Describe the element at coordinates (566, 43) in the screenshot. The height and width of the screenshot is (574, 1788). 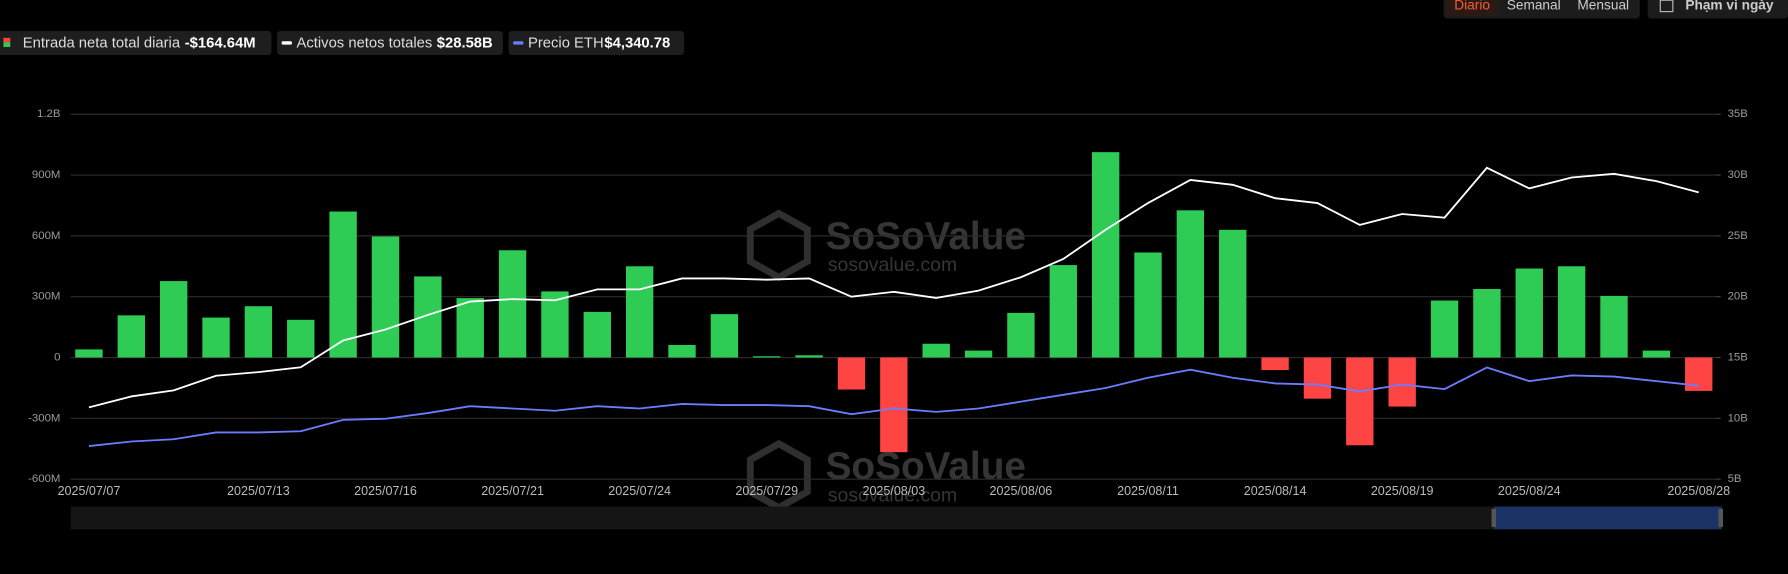
I see `legend-label: Precio ETH` at that location.